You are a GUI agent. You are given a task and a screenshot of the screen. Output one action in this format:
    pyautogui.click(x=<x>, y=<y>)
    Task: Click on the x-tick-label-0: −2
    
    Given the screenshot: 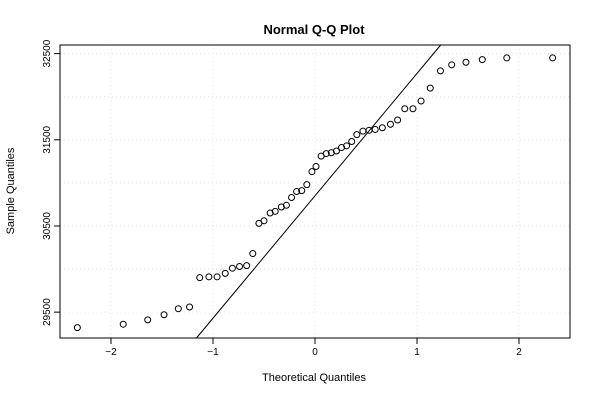 What is the action you would take?
    pyautogui.click(x=111, y=352)
    